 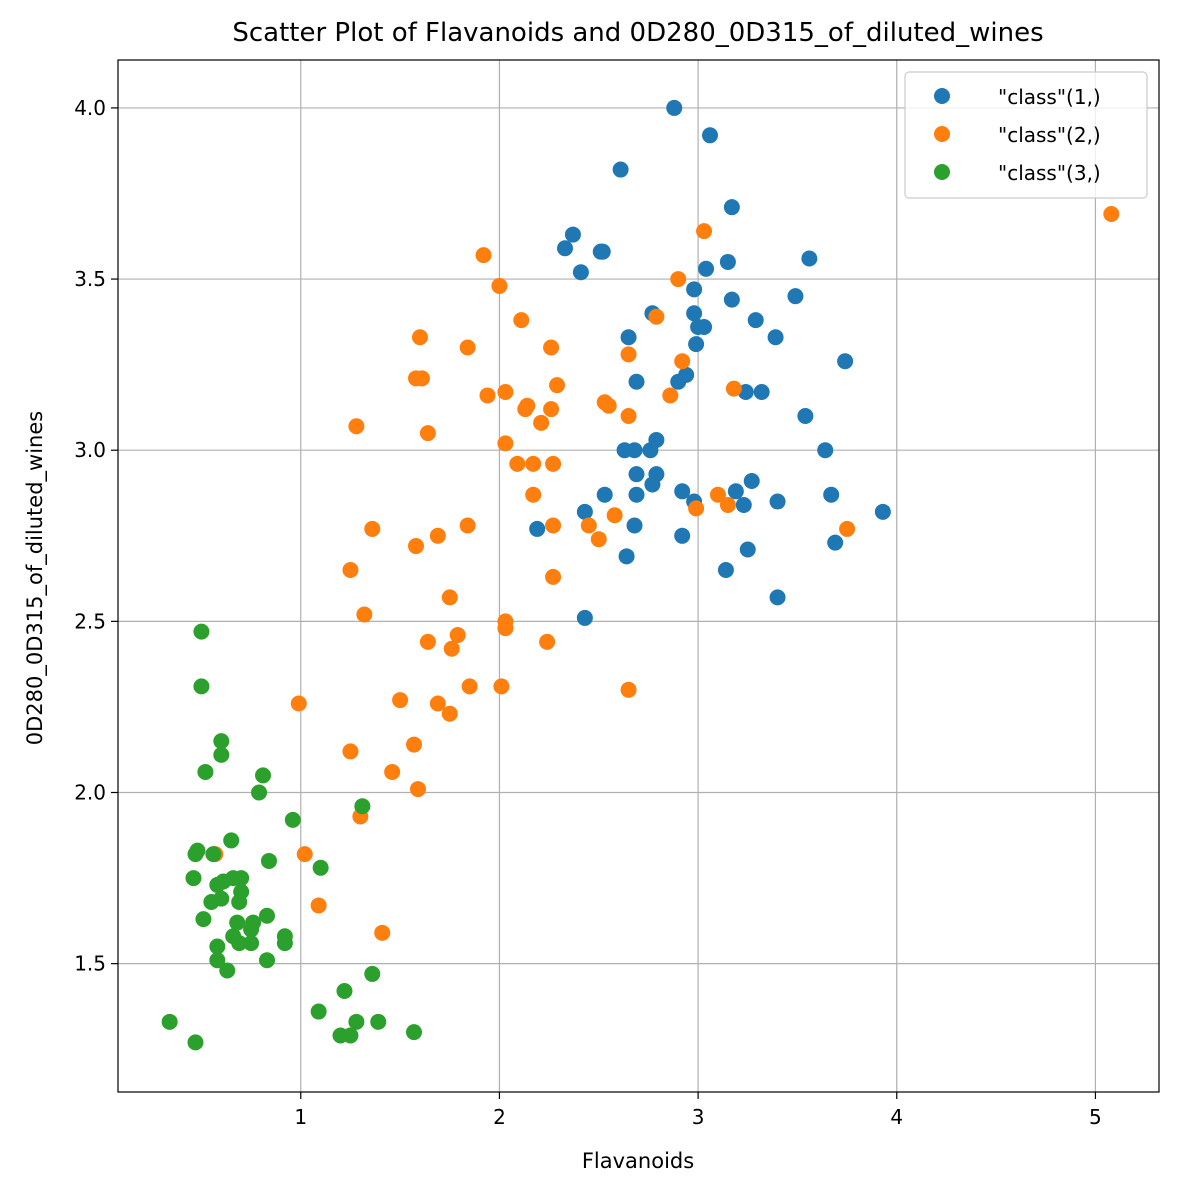 What do you see at coordinates (1026, 135) in the screenshot?
I see `legend: "class"(1,) "class"(2,) "class"(3,)` at bounding box center [1026, 135].